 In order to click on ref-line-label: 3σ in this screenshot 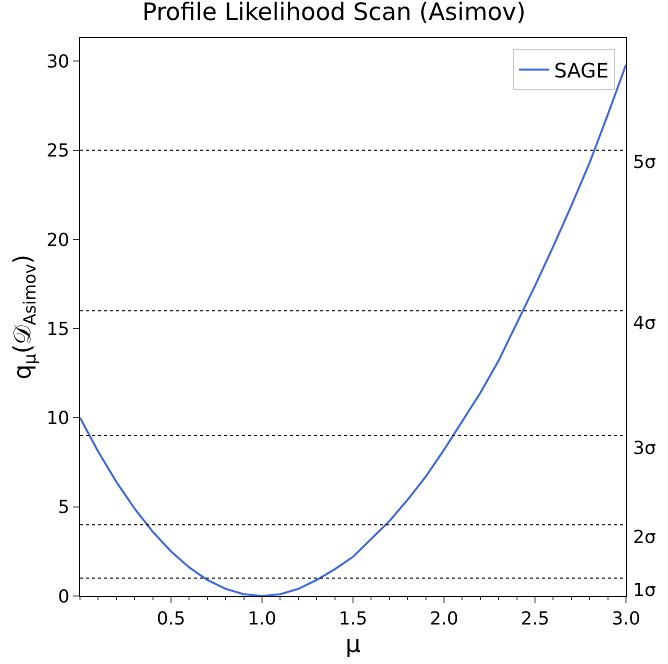, I will do `click(644, 448)`.